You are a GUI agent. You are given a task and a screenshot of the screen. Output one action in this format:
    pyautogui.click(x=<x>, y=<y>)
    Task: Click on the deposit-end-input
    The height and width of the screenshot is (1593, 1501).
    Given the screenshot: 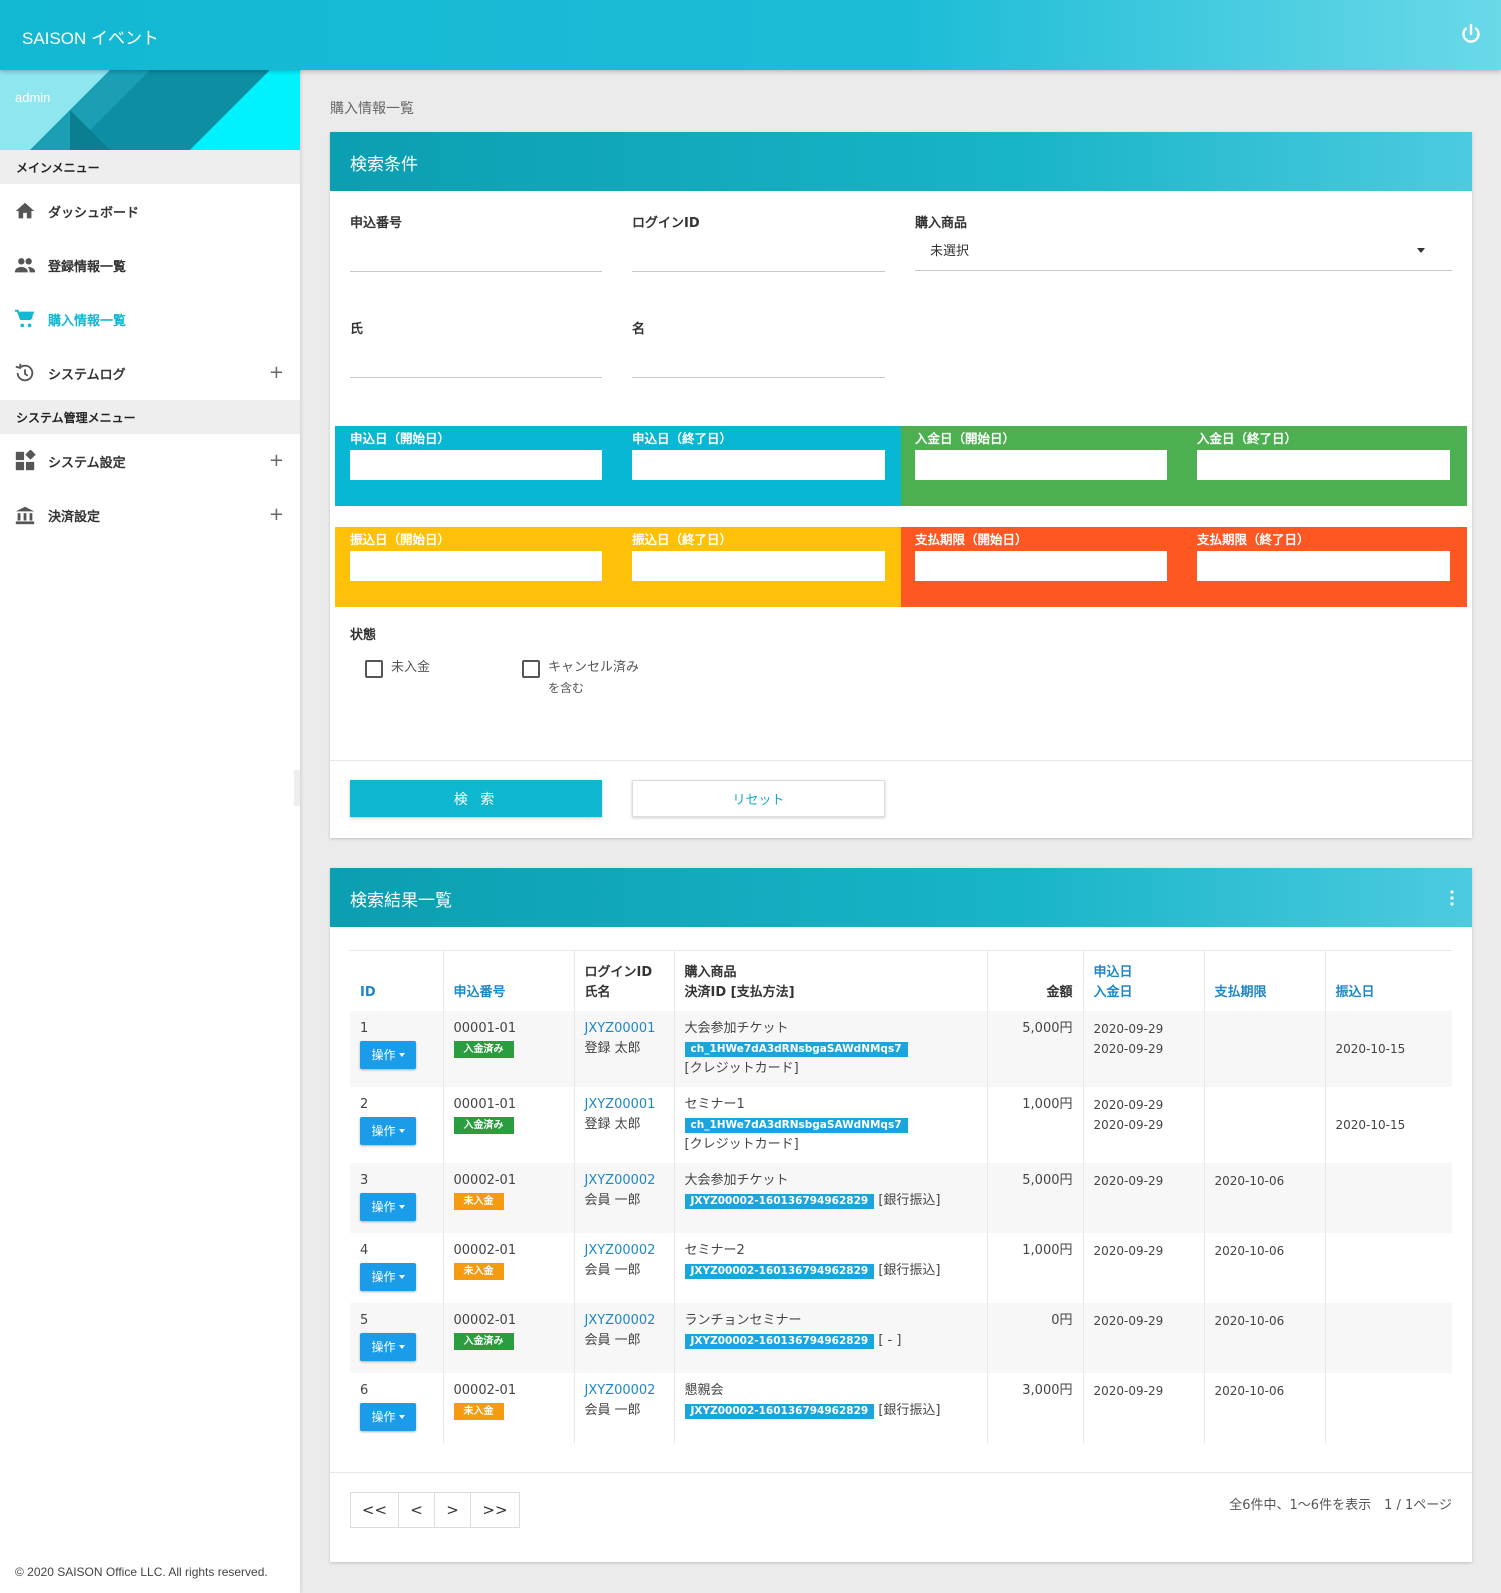 What is the action you would take?
    pyautogui.click(x=1323, y=465)
    